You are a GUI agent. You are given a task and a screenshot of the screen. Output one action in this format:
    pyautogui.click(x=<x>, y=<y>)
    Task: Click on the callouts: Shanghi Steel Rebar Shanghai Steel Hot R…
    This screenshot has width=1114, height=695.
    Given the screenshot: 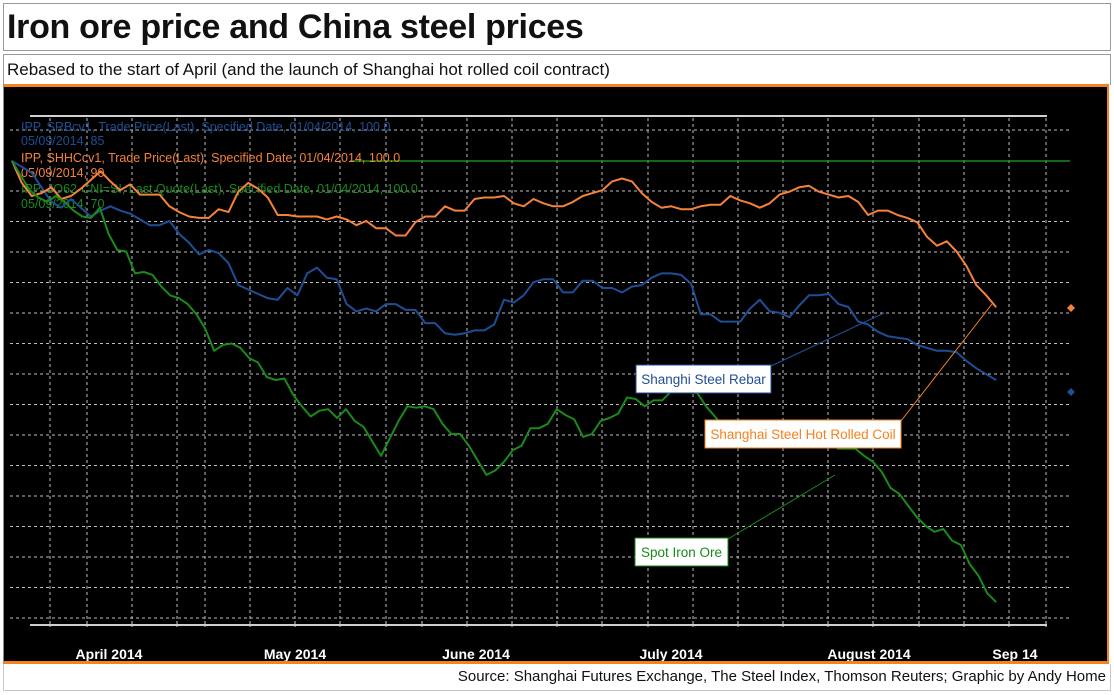 What is the action you would take?
    pyautogui.click(x=813, y=435)
    